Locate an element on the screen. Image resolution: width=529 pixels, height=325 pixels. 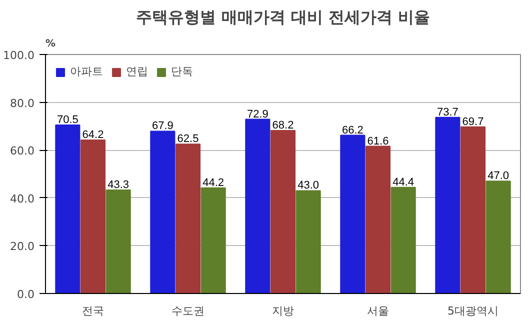
data-label: 43.3 is located at coordinates (119, 185).